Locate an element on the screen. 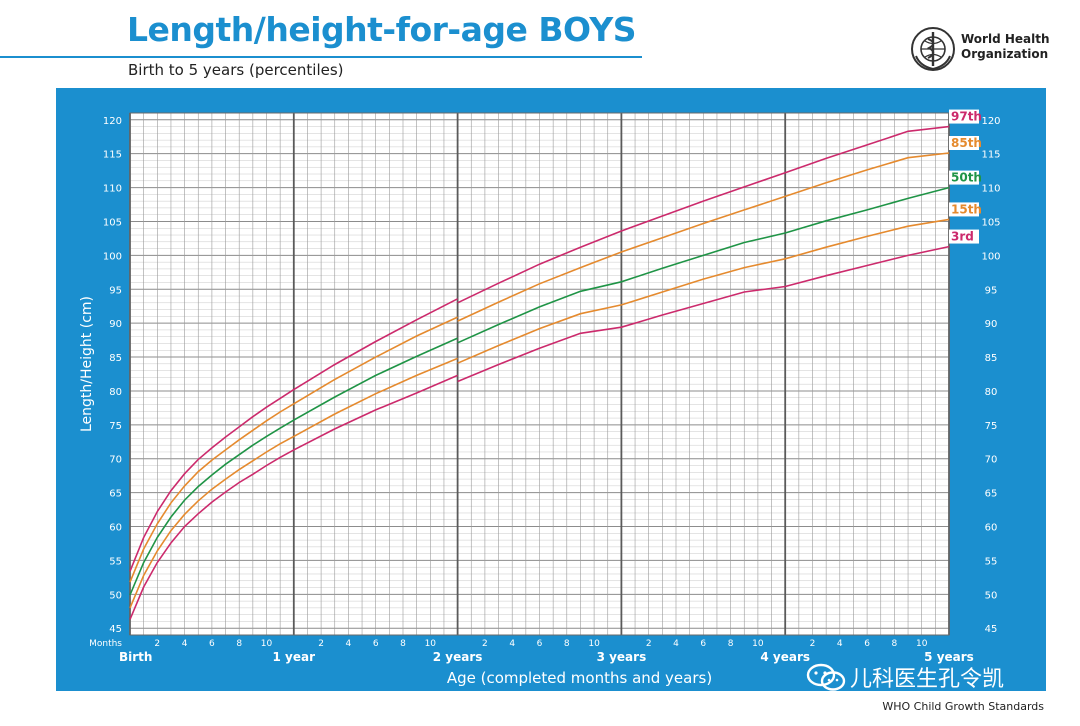  y-axis-title: Length/Height (cm) is located at coordinates (87, 364).